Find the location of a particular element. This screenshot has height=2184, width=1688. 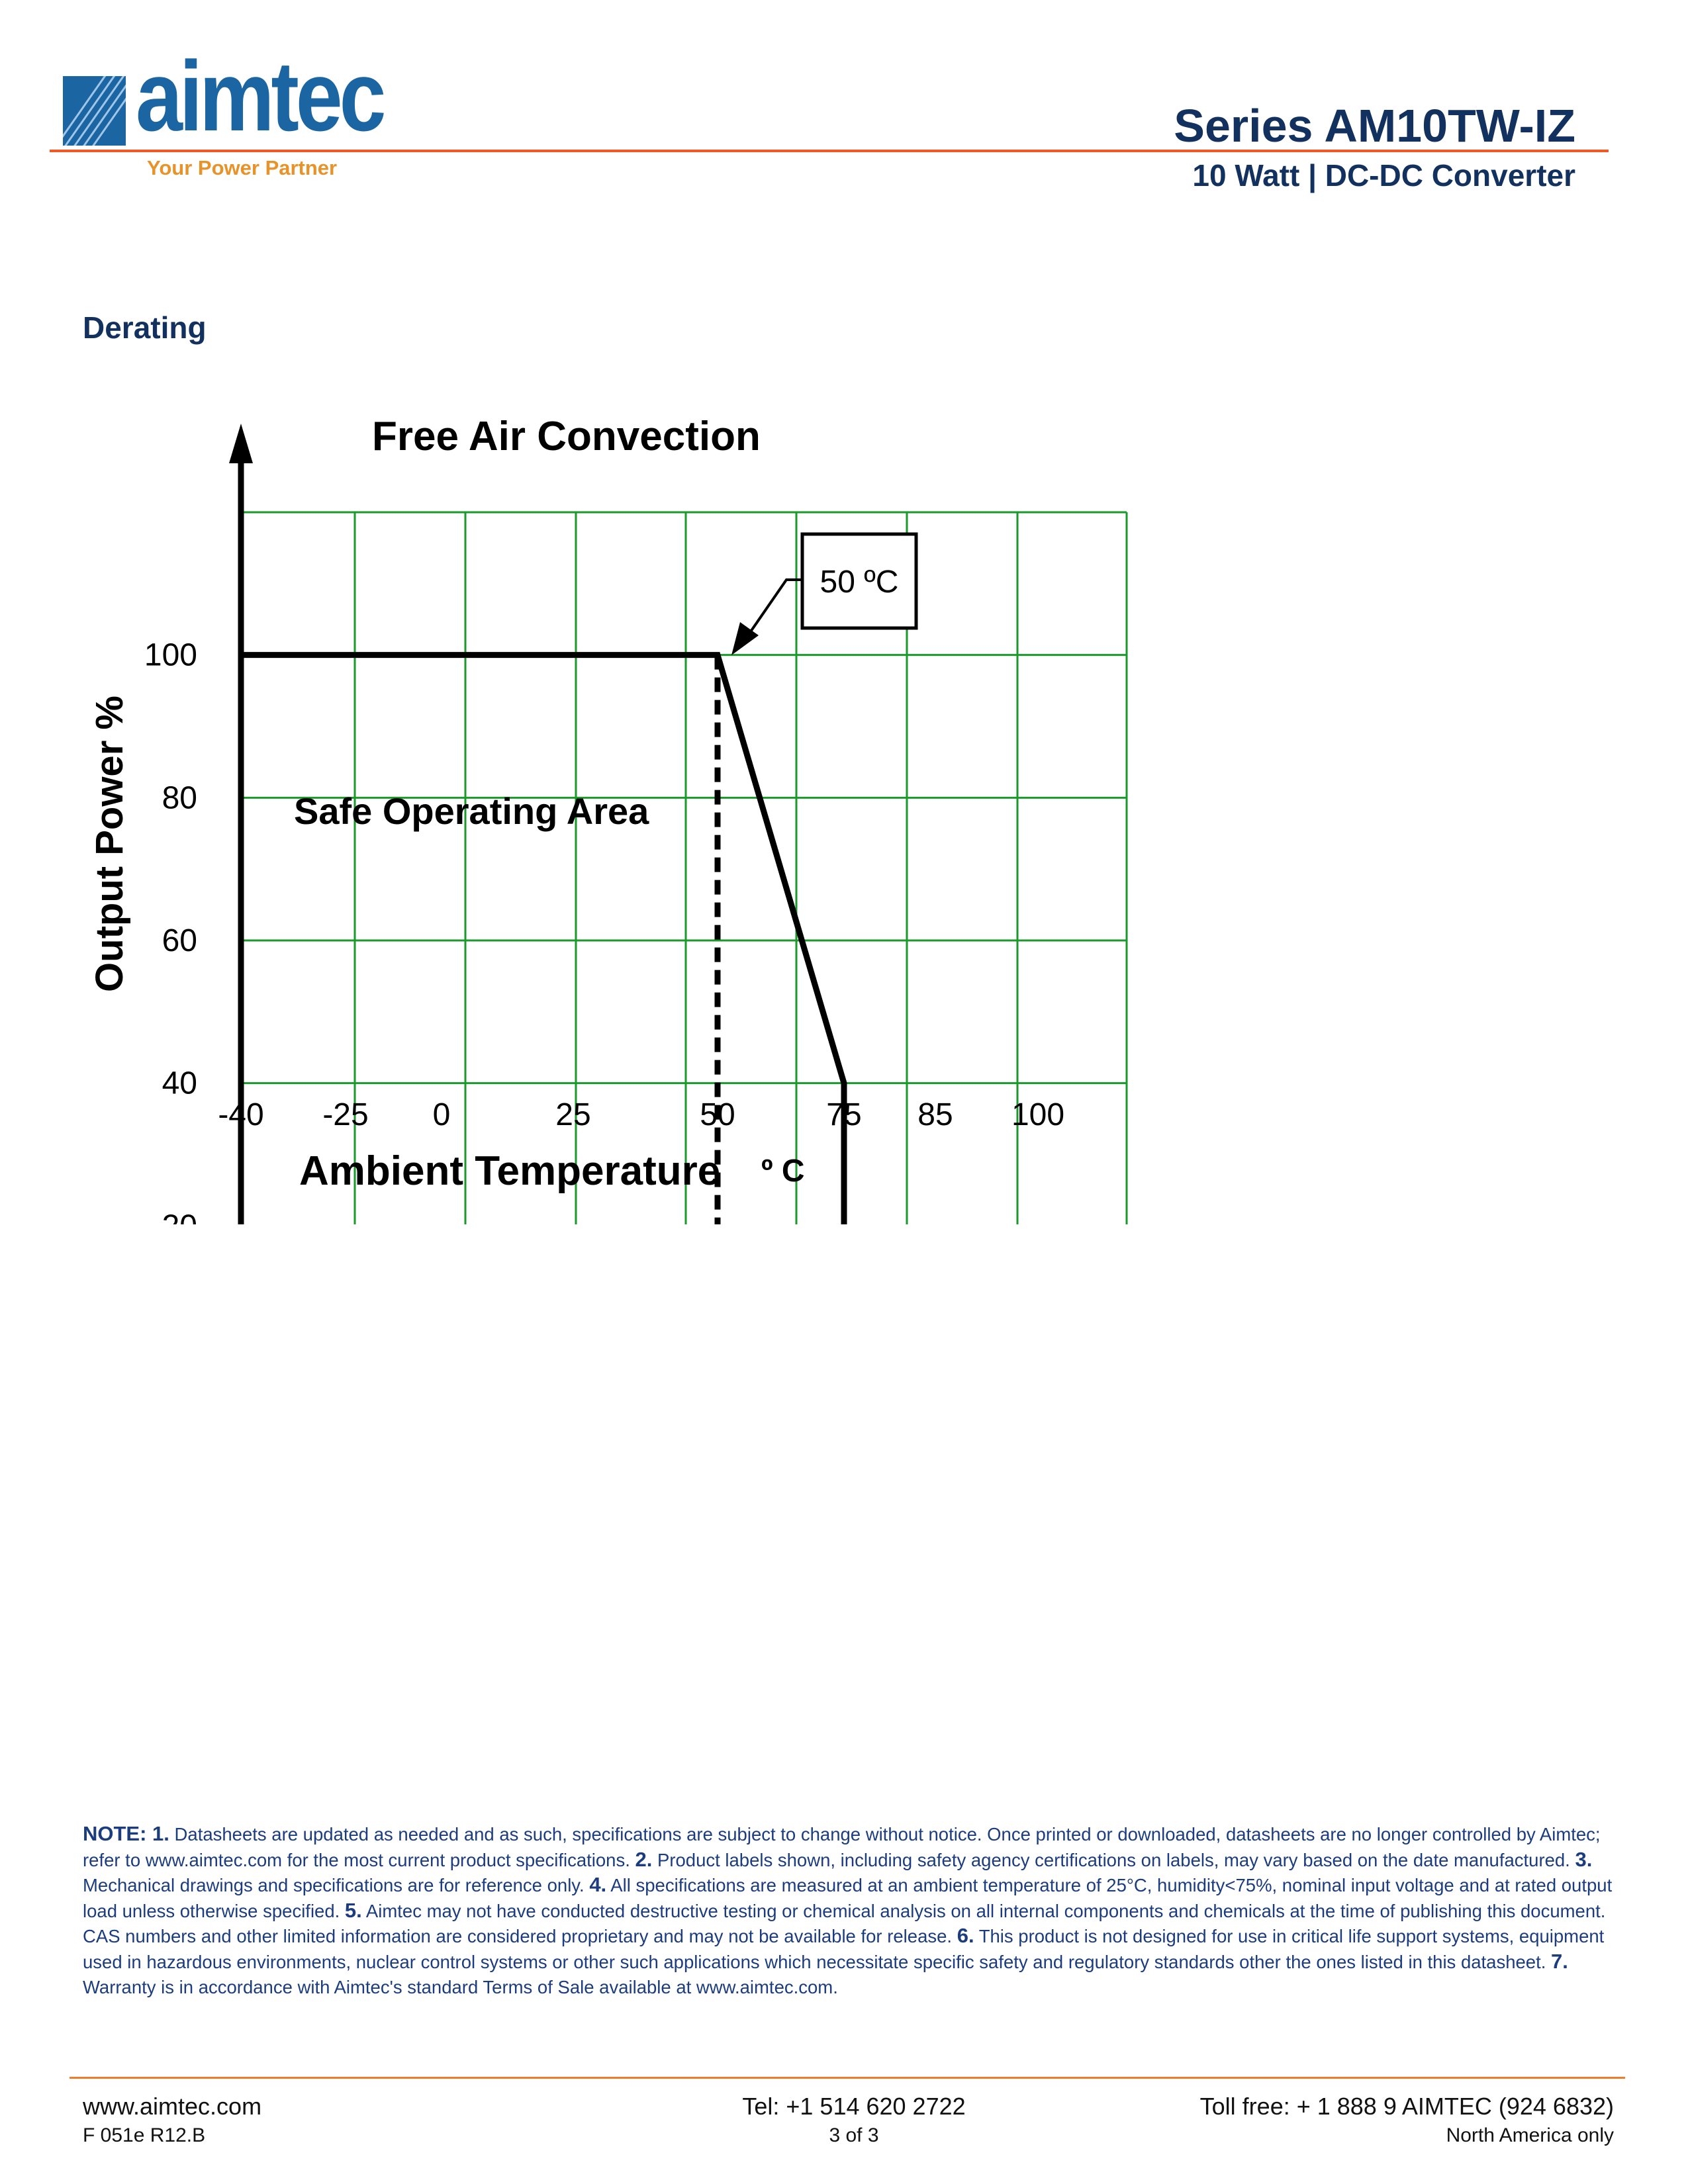

x-tick-label: 100 is located at coordinates (1037, 1114).